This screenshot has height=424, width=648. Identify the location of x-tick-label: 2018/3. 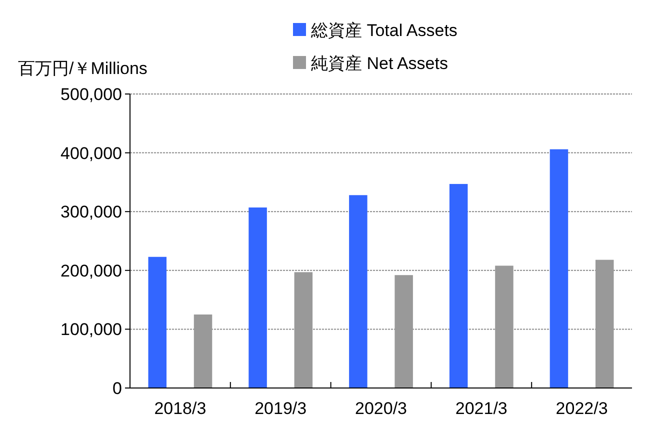
(180, 408).